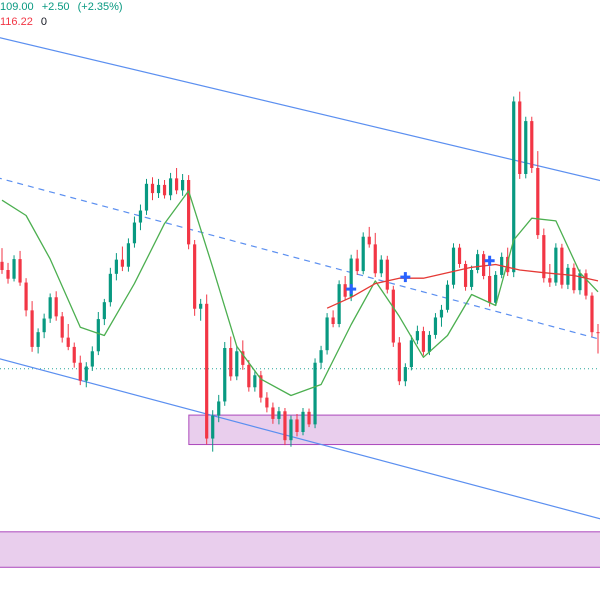 The height and width of the screenshot is (600, 600). Describe the element at coordinates (17, 7) in the screenshot. I see `close-value: 109.00` at that location.